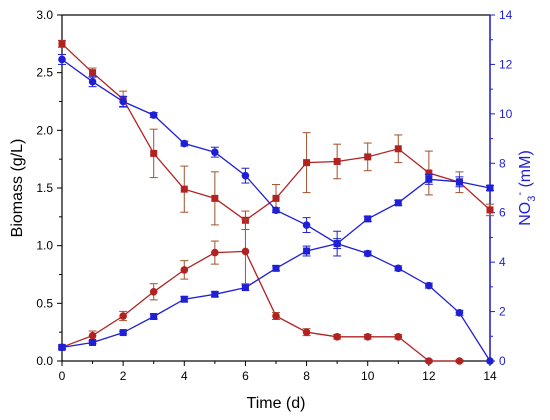 The width and height of the screenshot is (550, 420). What do you see at coordinates (506, 64) in the screenshot?
I see `y-right-tick-label: 12` at bounding box center [506, 64].